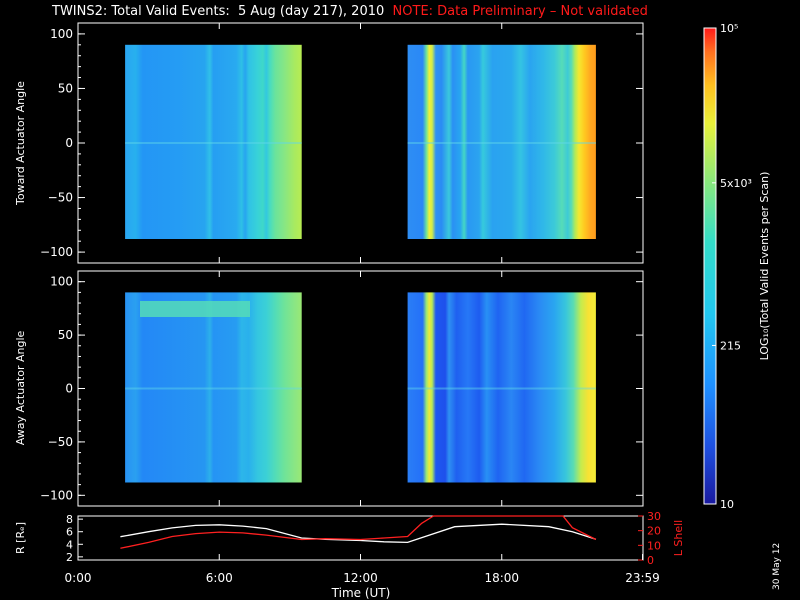 The width and height of the screenshot is (800, 600). What do you see at coordinates (69, 557) in the screenshot?
I see `radius-tick-label: 2` at bounding box center [69, 557].